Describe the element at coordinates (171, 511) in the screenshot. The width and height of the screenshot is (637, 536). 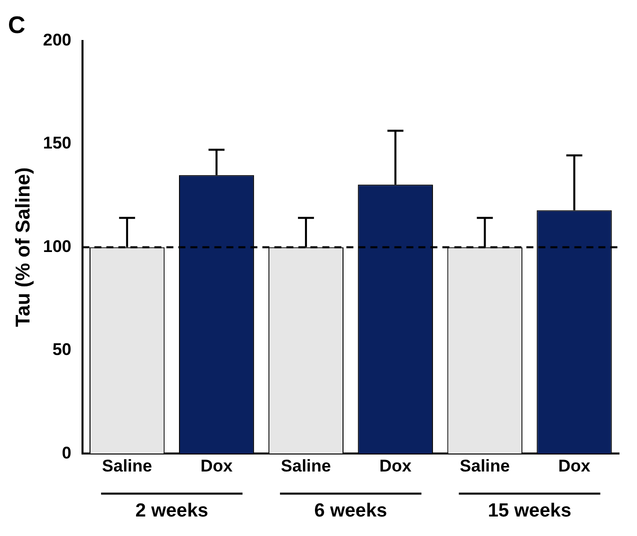
I see `text: 2 weeks` at that location.